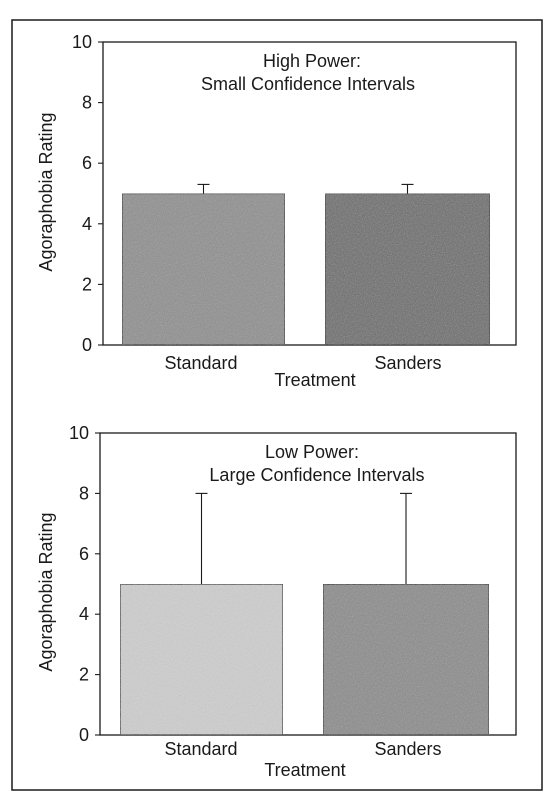 The height and width of the screenshot is (800, 554). What do you see at coordinates (312, 452) in the screenshot?
I see `chart-title: Low Power:` at bounding box center [312, 452].